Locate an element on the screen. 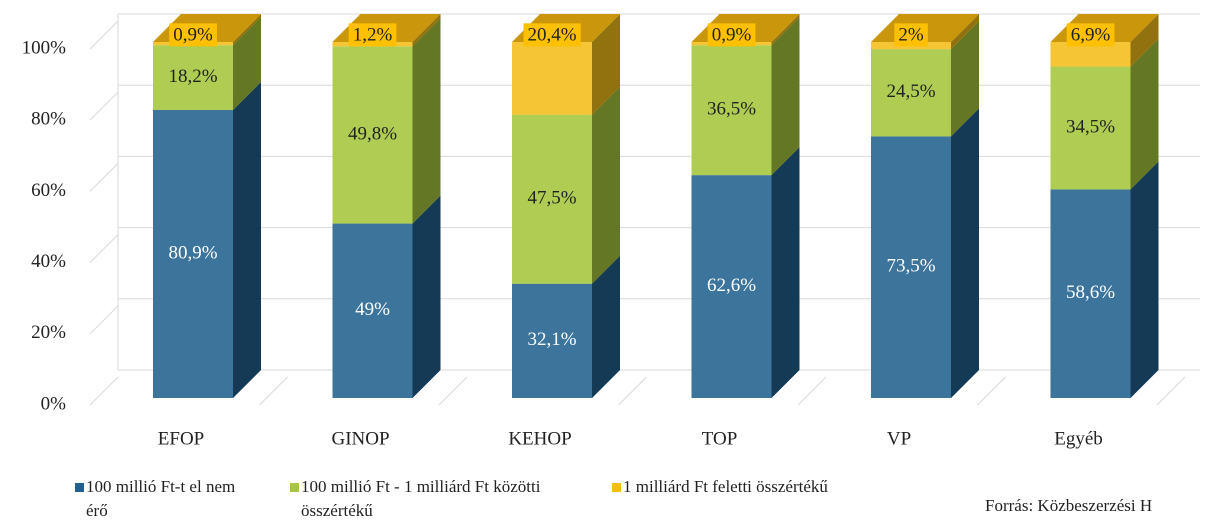 The image size is (1210, 523). x-tick-label: EFOP is located at coordinates (181, 438).